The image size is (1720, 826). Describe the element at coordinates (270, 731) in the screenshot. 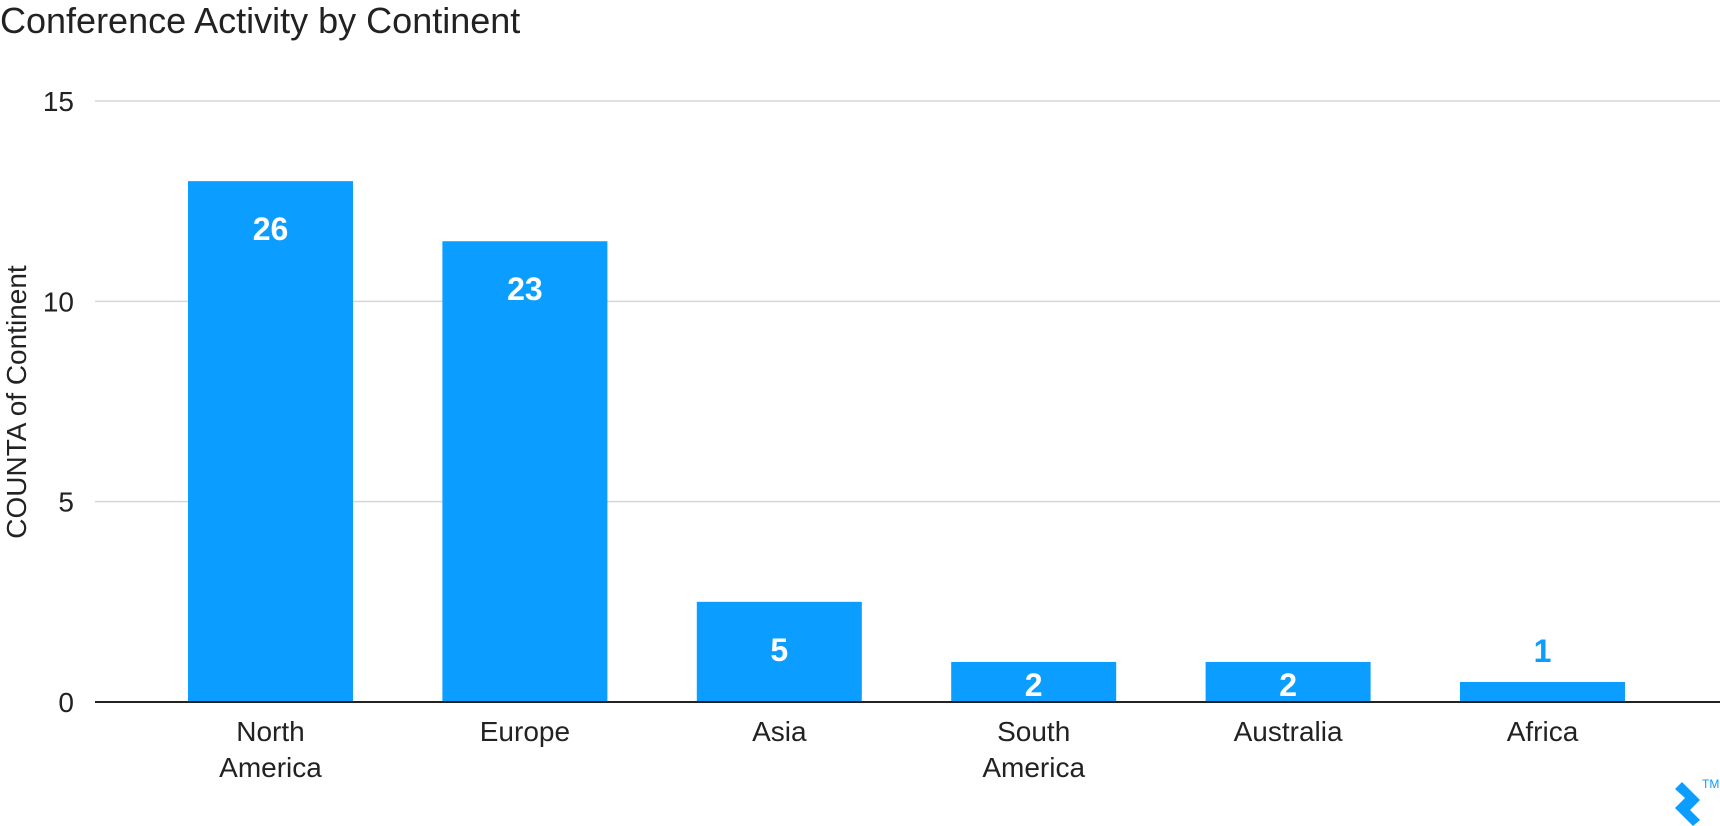

I see `x-category-label-line: North` at that location.